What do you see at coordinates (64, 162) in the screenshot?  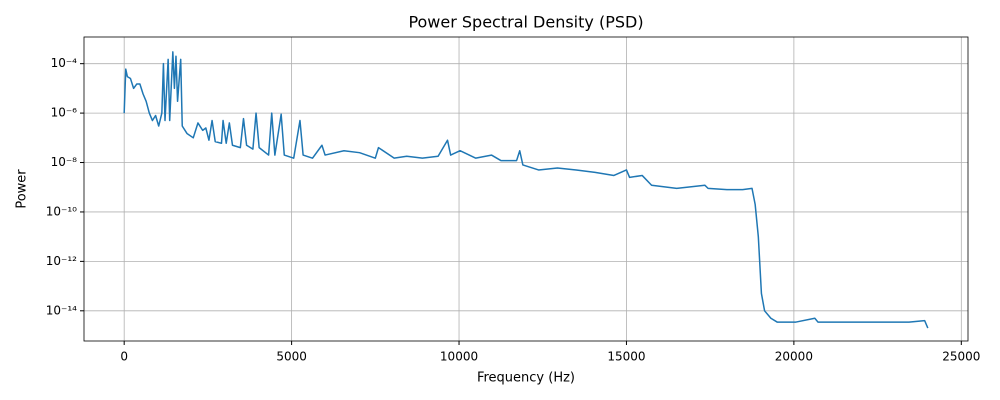 I see `y-tick-label: 10⁻⁸` at bounding box center [64, 162].